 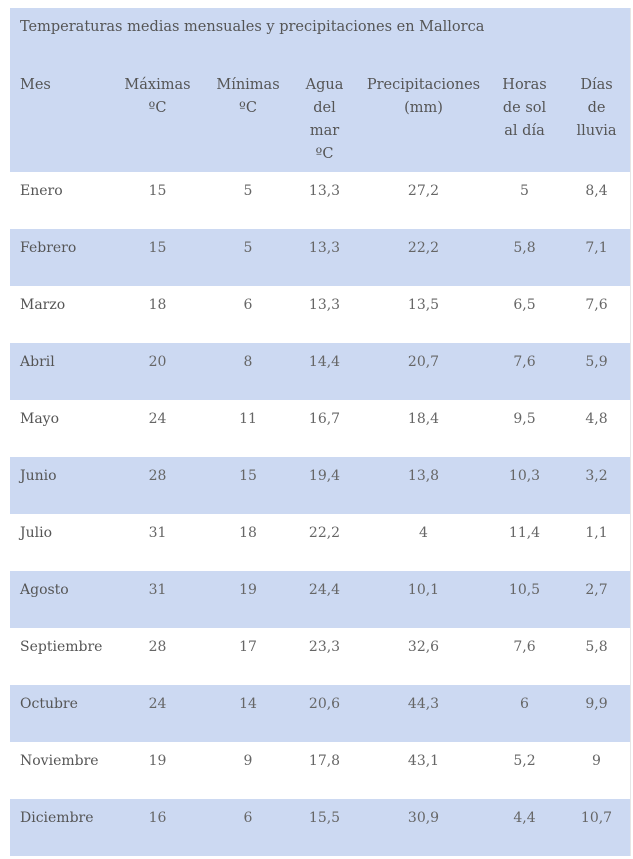 I want to click on cell-minimas: 14, so click(x=248, y=704).